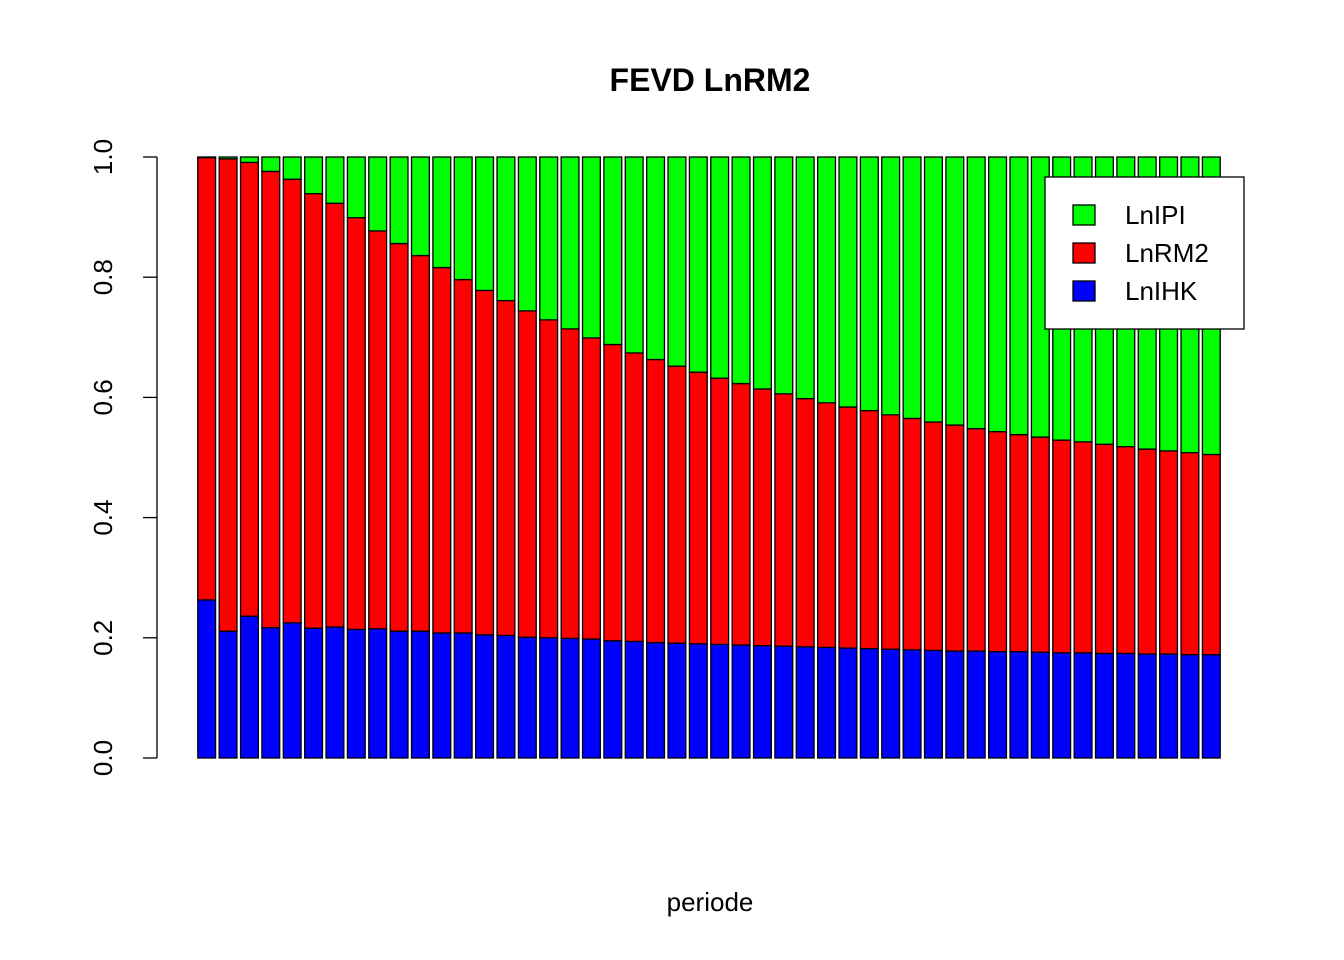 This screenshot has height=960, width=1344. Describe the element at coordinates (1084, 253) in the screenshot. I see `legend-swatch-lnrm2` at that location.